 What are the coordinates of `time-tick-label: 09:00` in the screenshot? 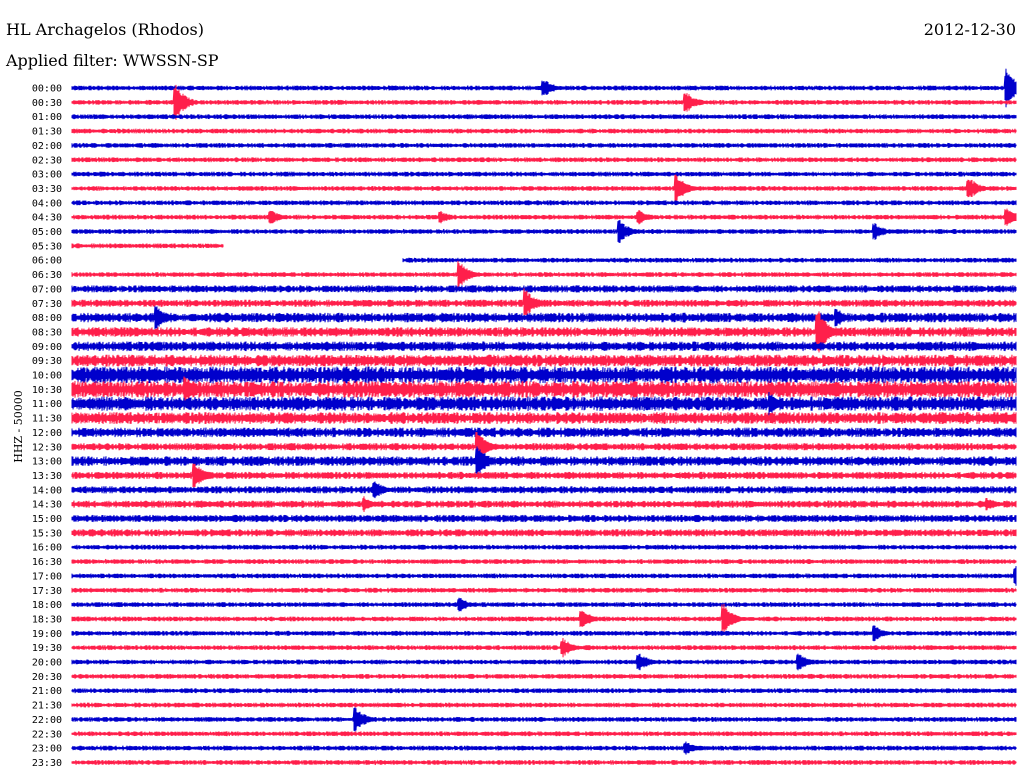 It's located at (47, 347).